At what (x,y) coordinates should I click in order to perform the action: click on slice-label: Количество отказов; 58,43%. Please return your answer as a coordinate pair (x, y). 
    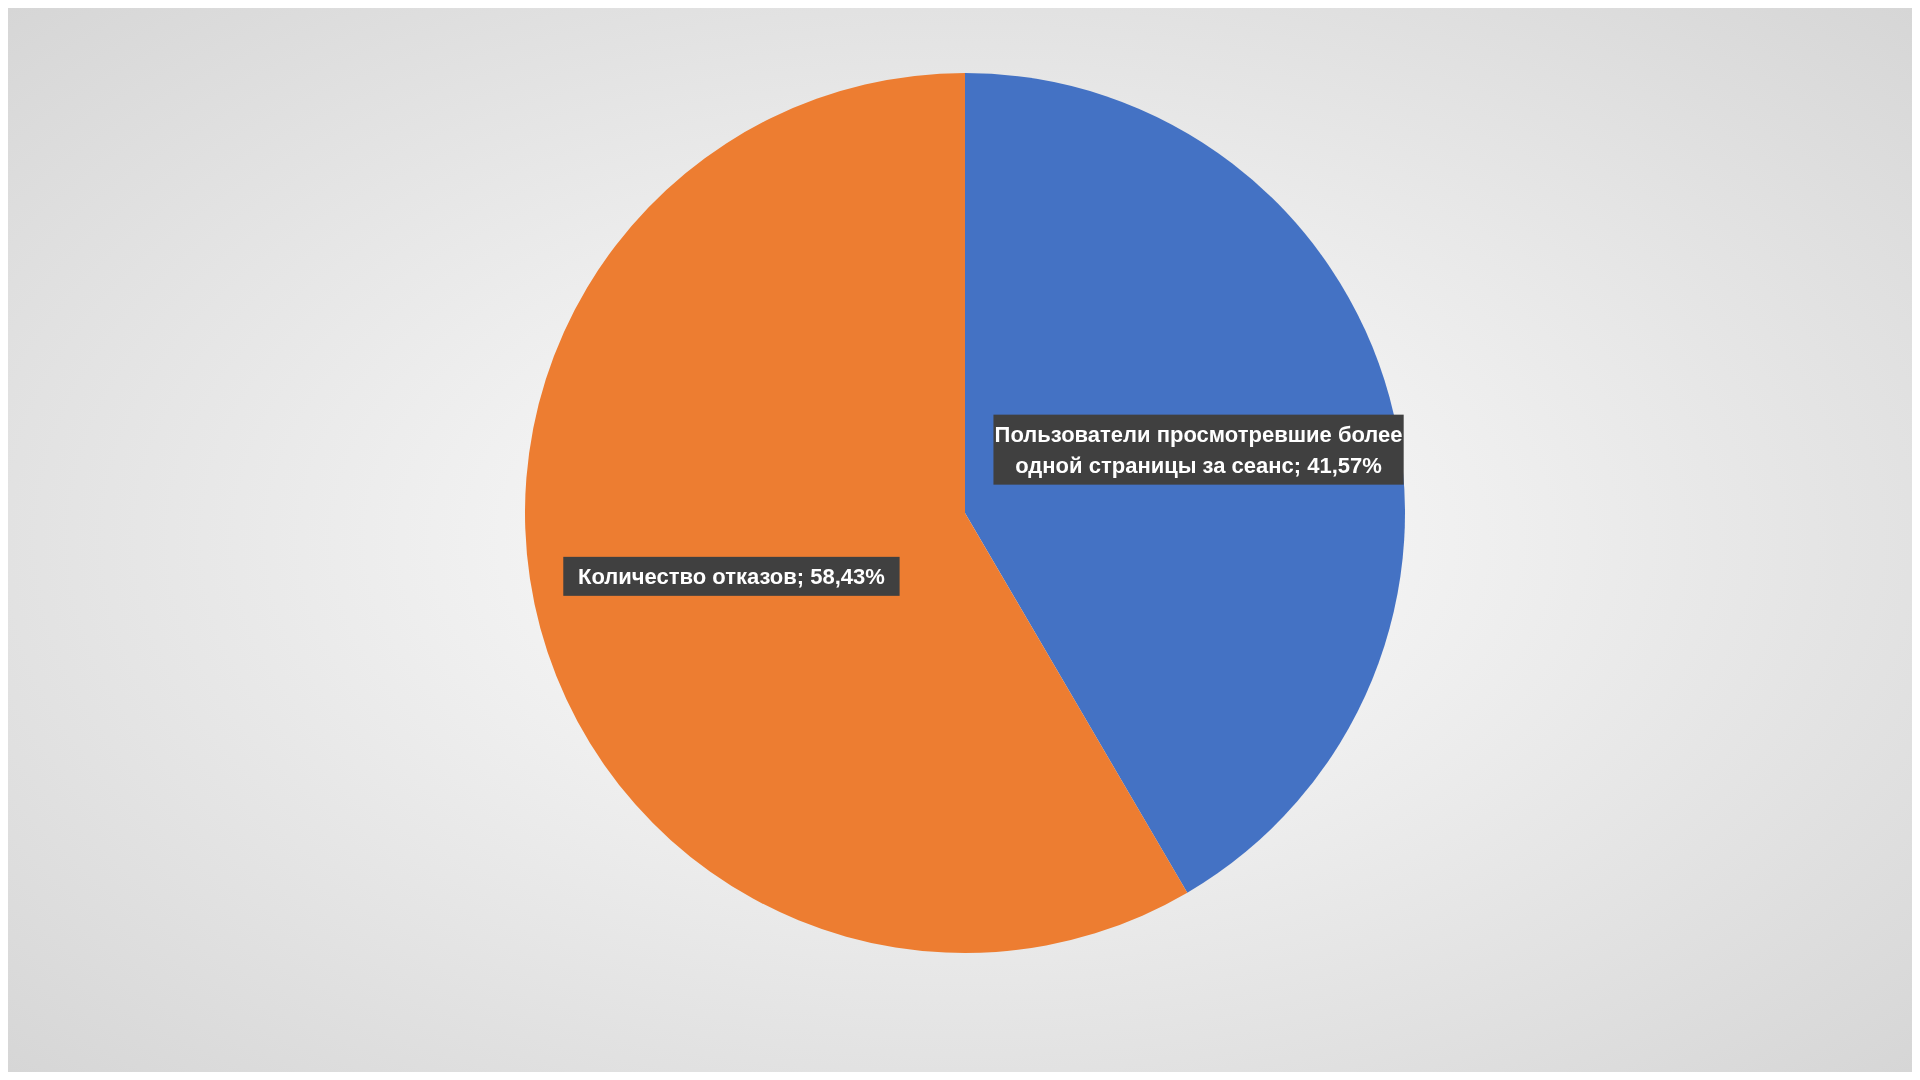
    Looking at the image, I should click on (731, 577).